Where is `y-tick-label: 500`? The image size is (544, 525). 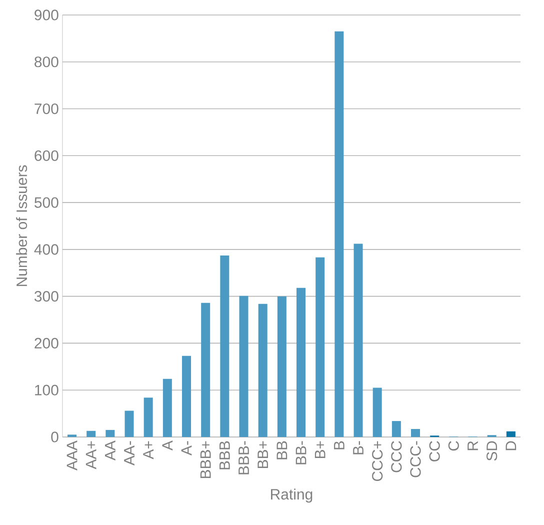 y-tick-label: 500 is located at coordinates (46, 202).